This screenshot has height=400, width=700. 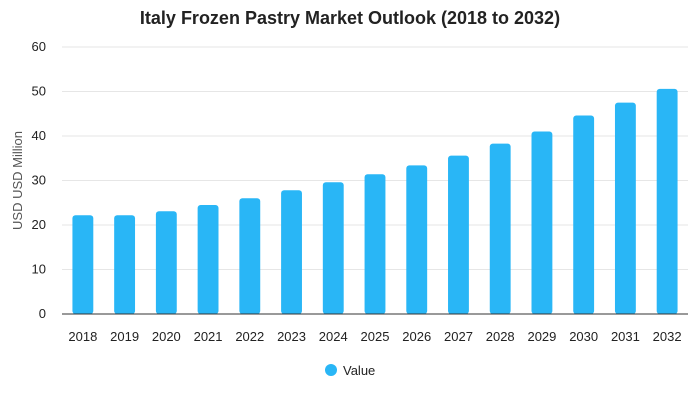 What do you see at coordinates (291, 336) in the screenshot?
I see `x-tick-label-2023: 2023` at bounding box center [291, 336].